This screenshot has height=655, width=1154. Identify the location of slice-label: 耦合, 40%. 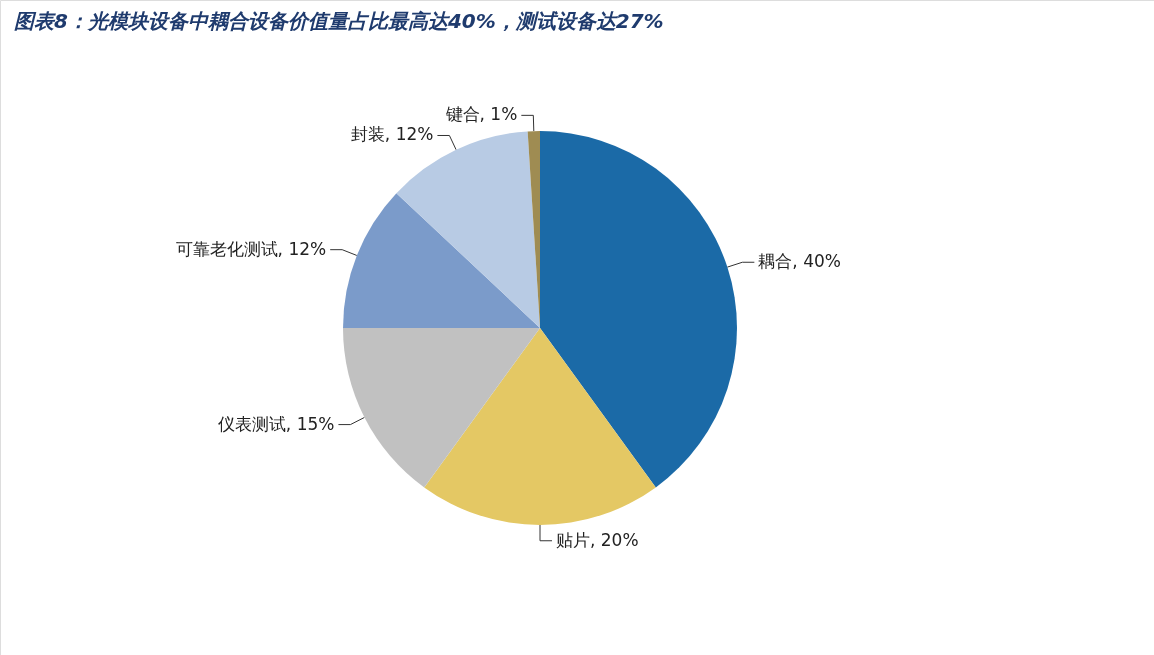
(799, 261).